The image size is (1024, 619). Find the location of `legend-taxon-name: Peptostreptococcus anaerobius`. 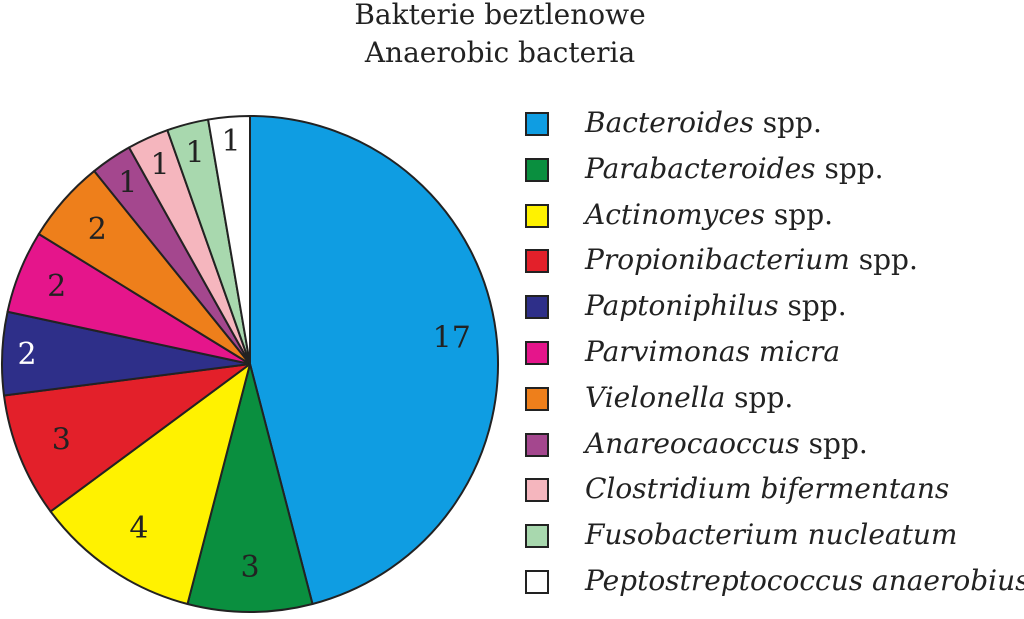

legend-taxon-name: Peptostreptococcus anaerobius is located at coordinates (804, 580).